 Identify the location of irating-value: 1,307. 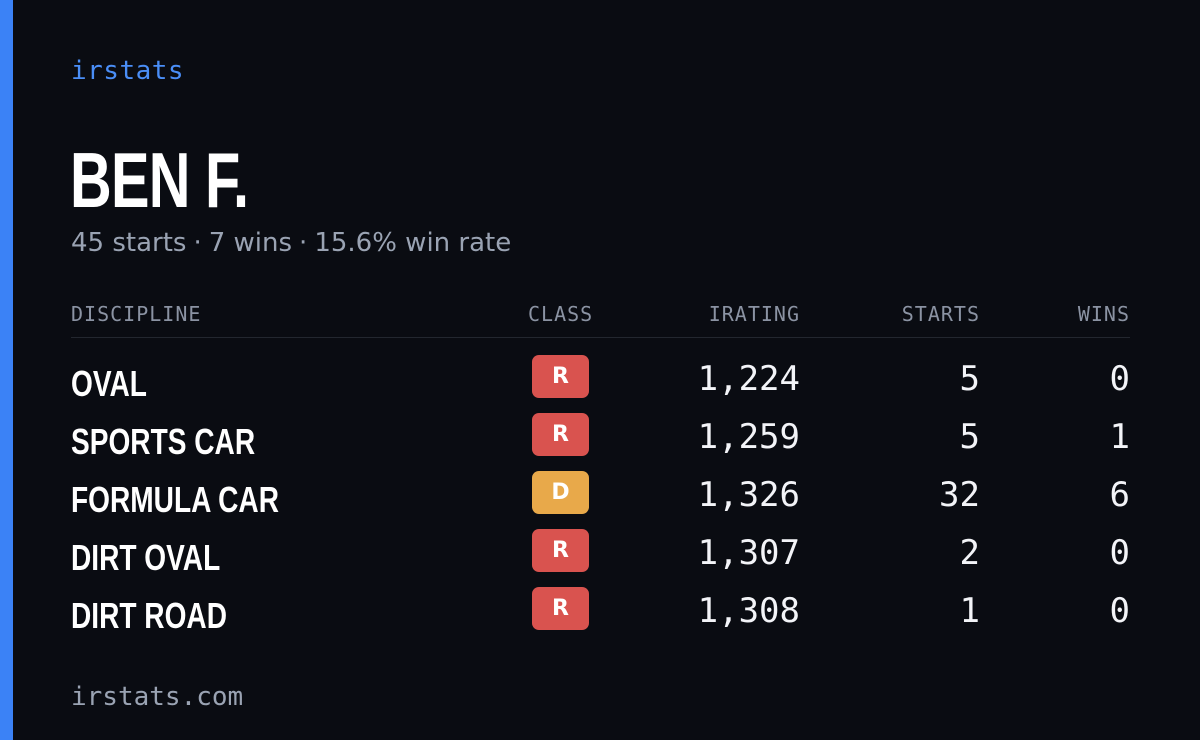
(748, 553).